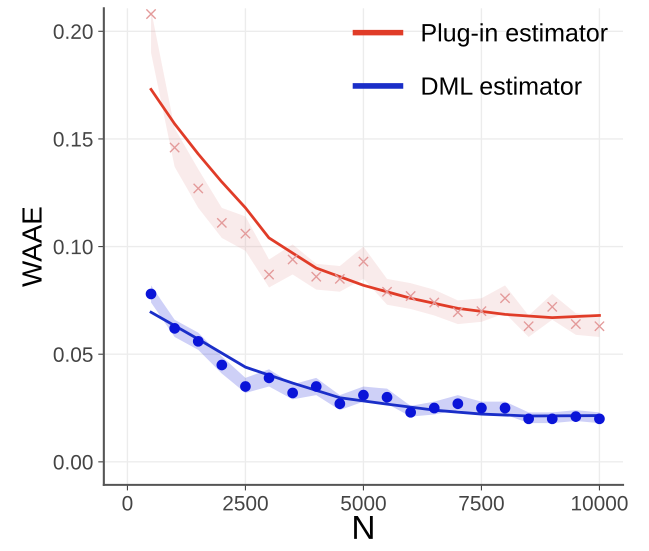 Image resolution: width=649 pixels, height=551 pixels. I want to click on y-tick-label: 0.10, so click(73, 247).